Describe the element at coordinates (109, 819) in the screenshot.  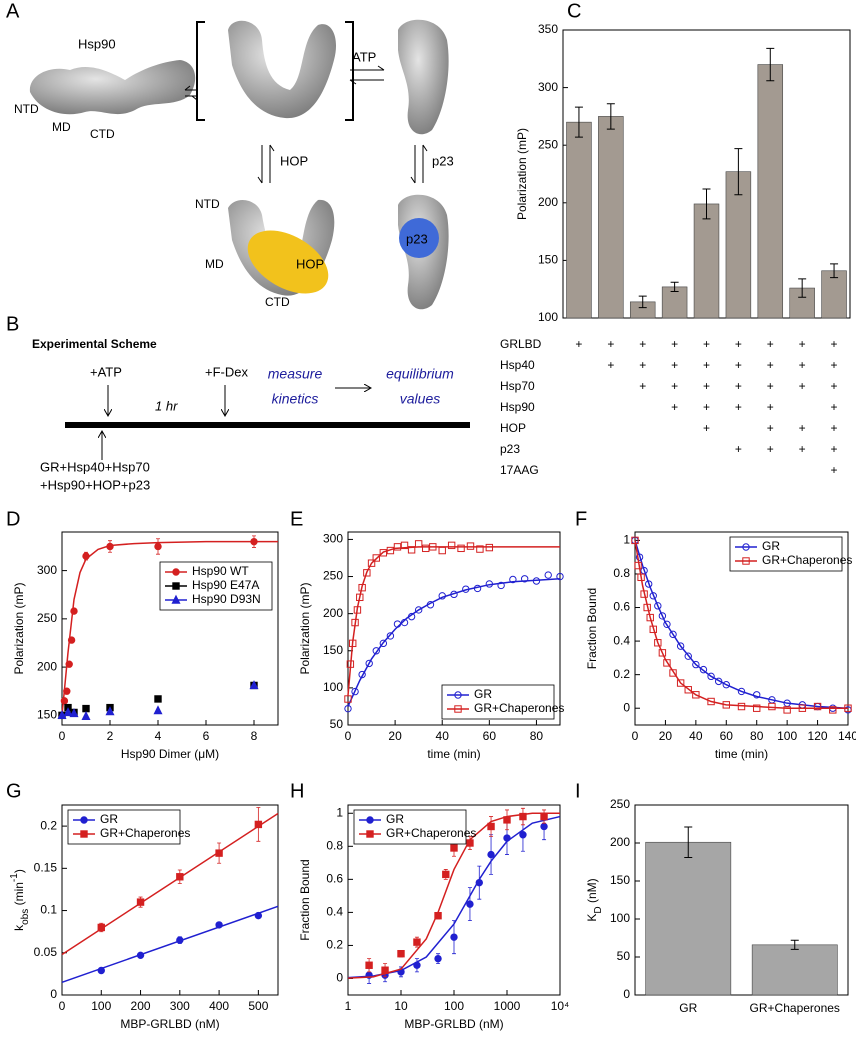
I see `legend-entry: GR` at that location.